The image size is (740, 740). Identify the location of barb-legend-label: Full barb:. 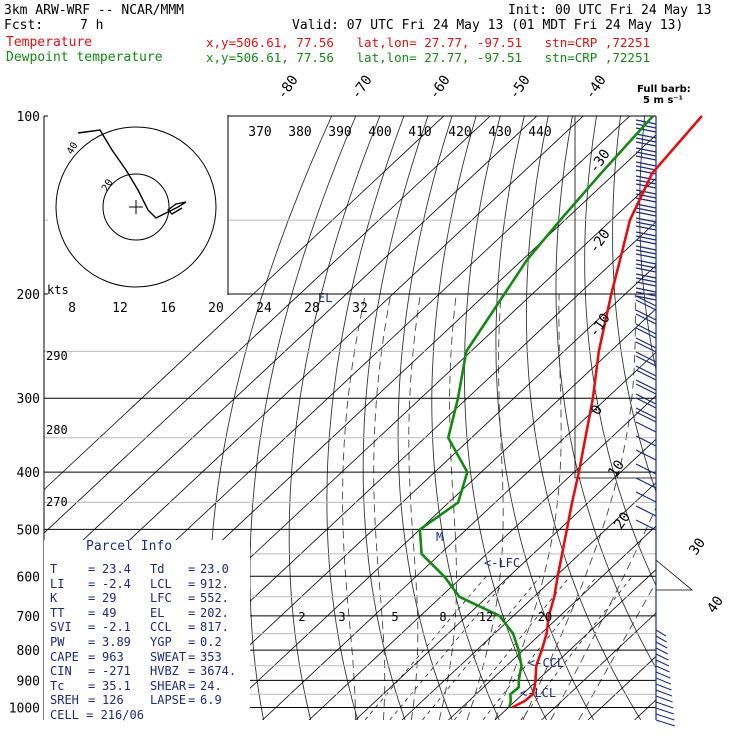
(664, 89).